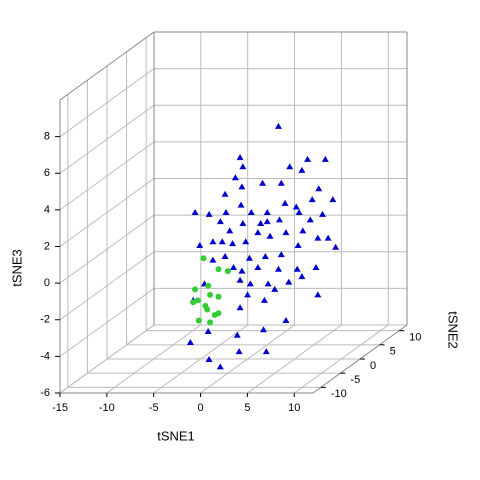  I want to click on y-tick-label: -5, so click(355, 380).